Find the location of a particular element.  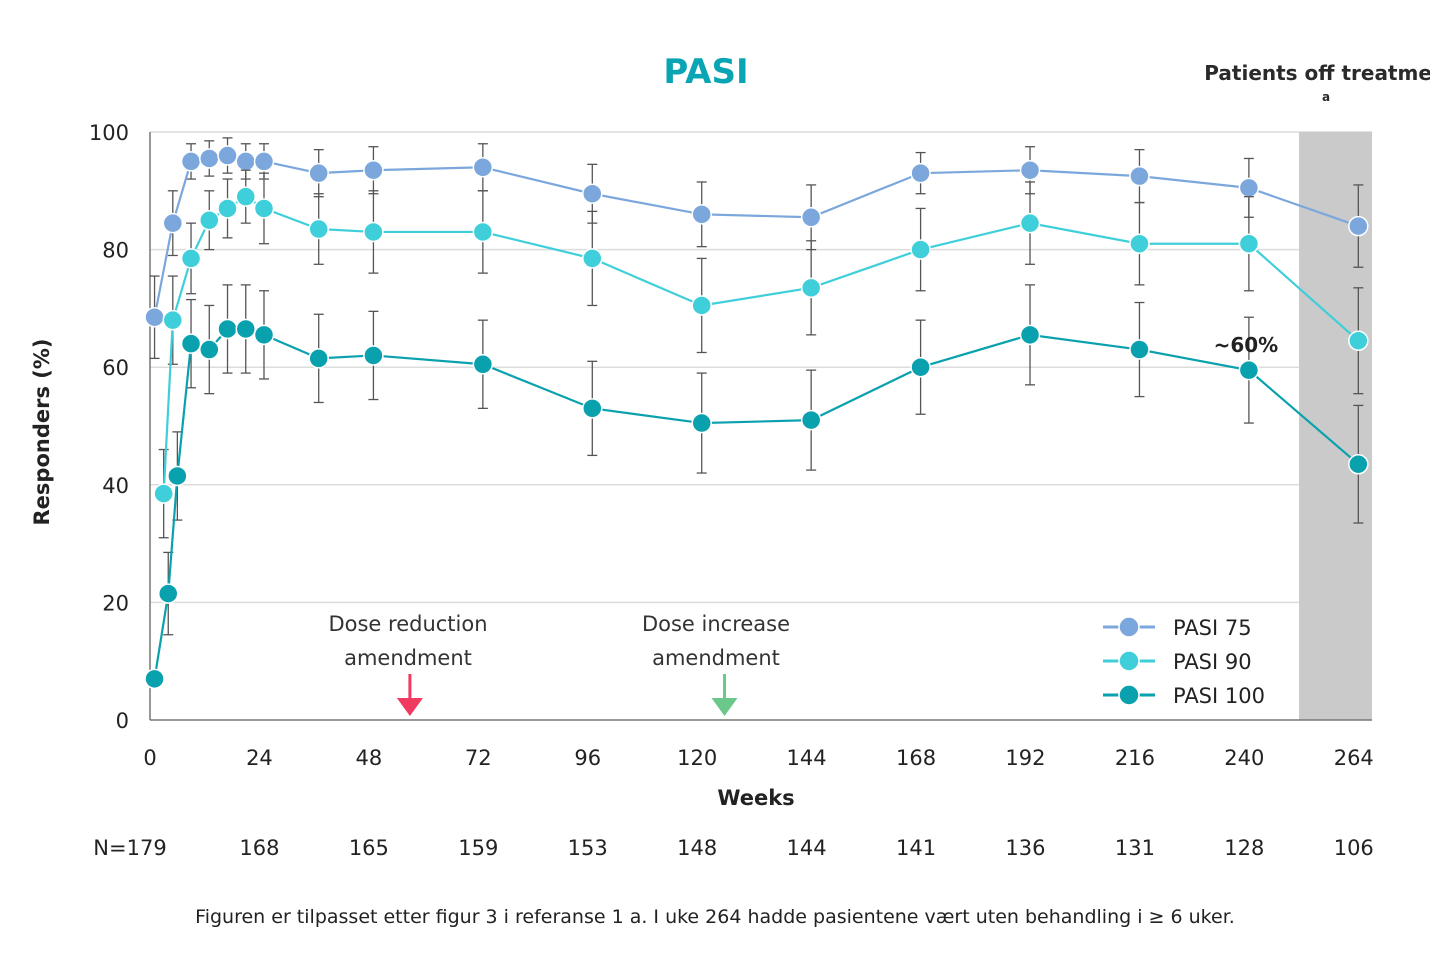

legend-pasi-100-marker is located at coordinates (1129, 695).